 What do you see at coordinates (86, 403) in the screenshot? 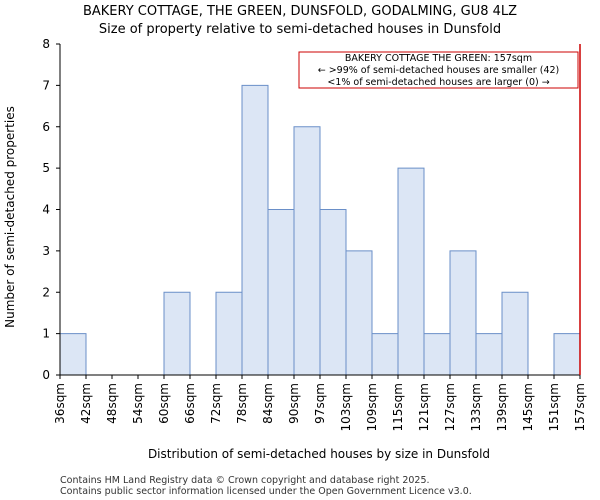
I see `x-tick-label: 42sqm` at bounding box center [86, 403].